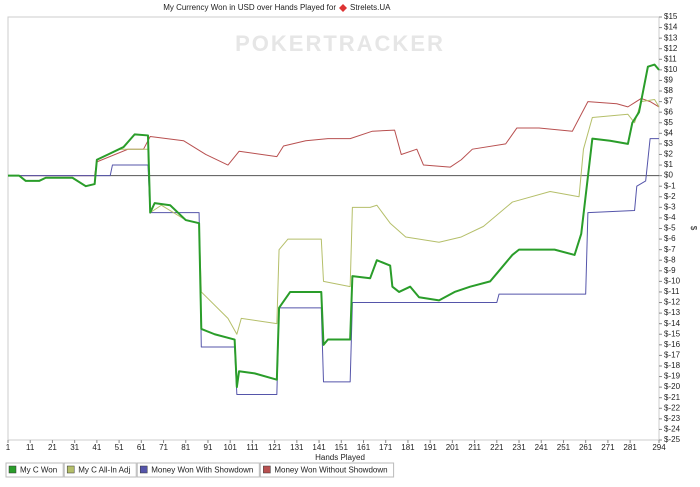  Describe the element at coordinates (586, 447) in the screenshot. I see `x-tick-label: 261` at that location.